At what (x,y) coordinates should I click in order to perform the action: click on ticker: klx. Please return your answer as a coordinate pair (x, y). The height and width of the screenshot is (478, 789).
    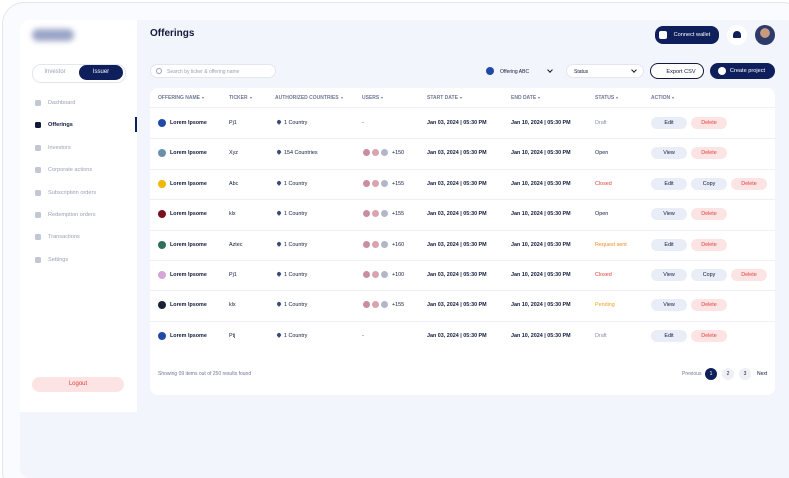
    Looking at the image, I should click on (232, 305).